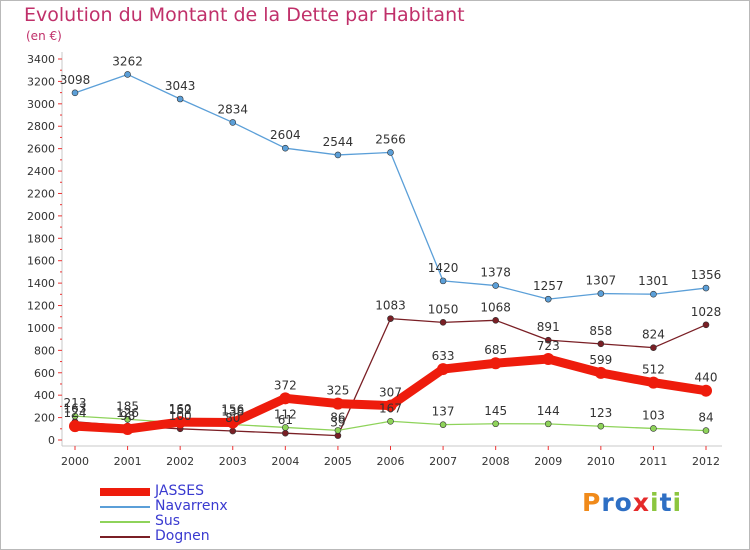 The image size is (750, 550). What do you see at coordinates (75, 461) in the screenshot?
I see `x-tick-label: 2000` at bounding box center [75, 461].